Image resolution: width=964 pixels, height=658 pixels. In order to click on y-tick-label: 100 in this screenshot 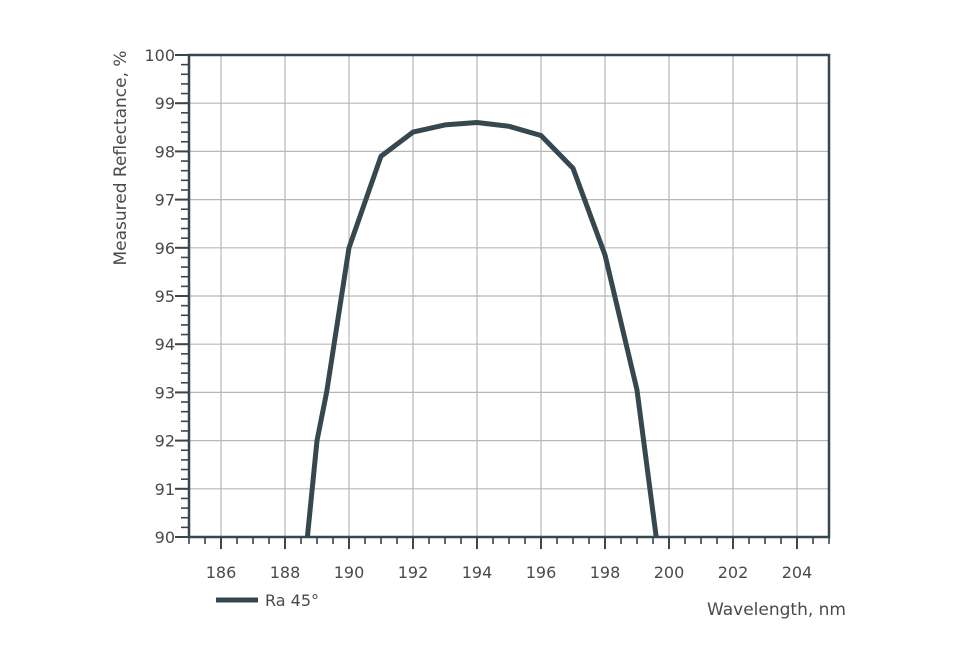, I will do `click(159, 55)`.